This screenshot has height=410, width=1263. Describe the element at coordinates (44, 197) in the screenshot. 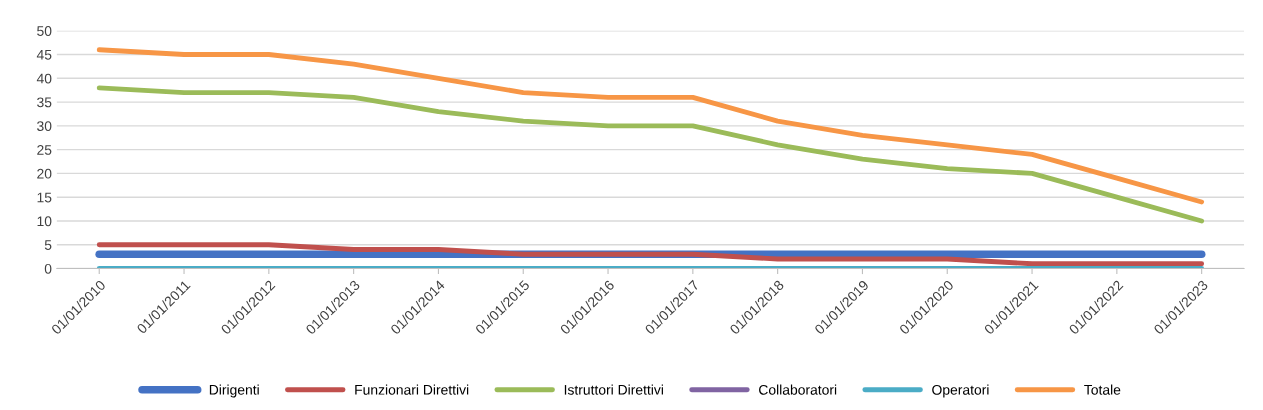

I see `y-tick-label: 15` at that location.